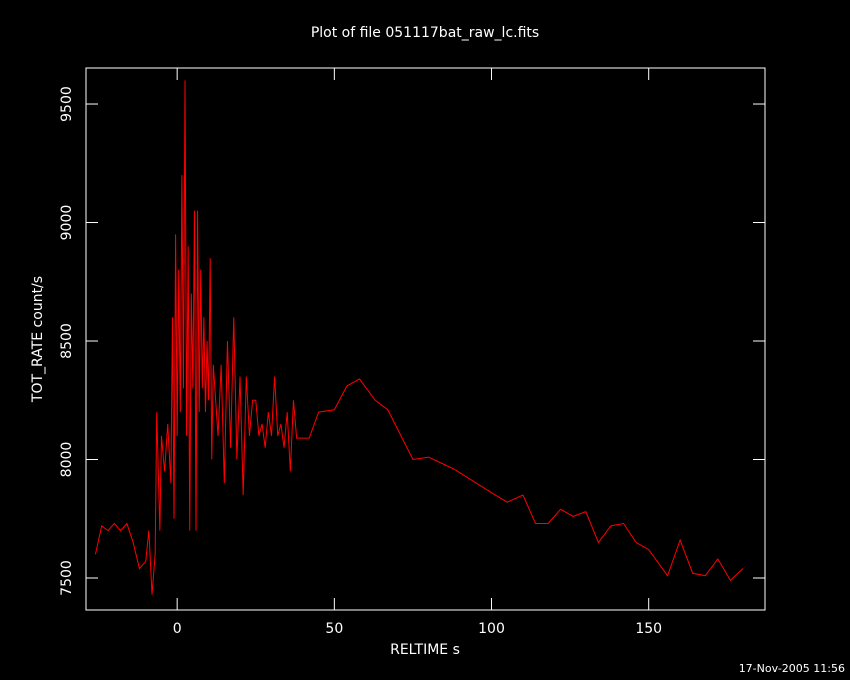 This screenshot has width=850, height=680. I want to click on y-axis-label: TOT_RATE count/s, so click(38, 339).